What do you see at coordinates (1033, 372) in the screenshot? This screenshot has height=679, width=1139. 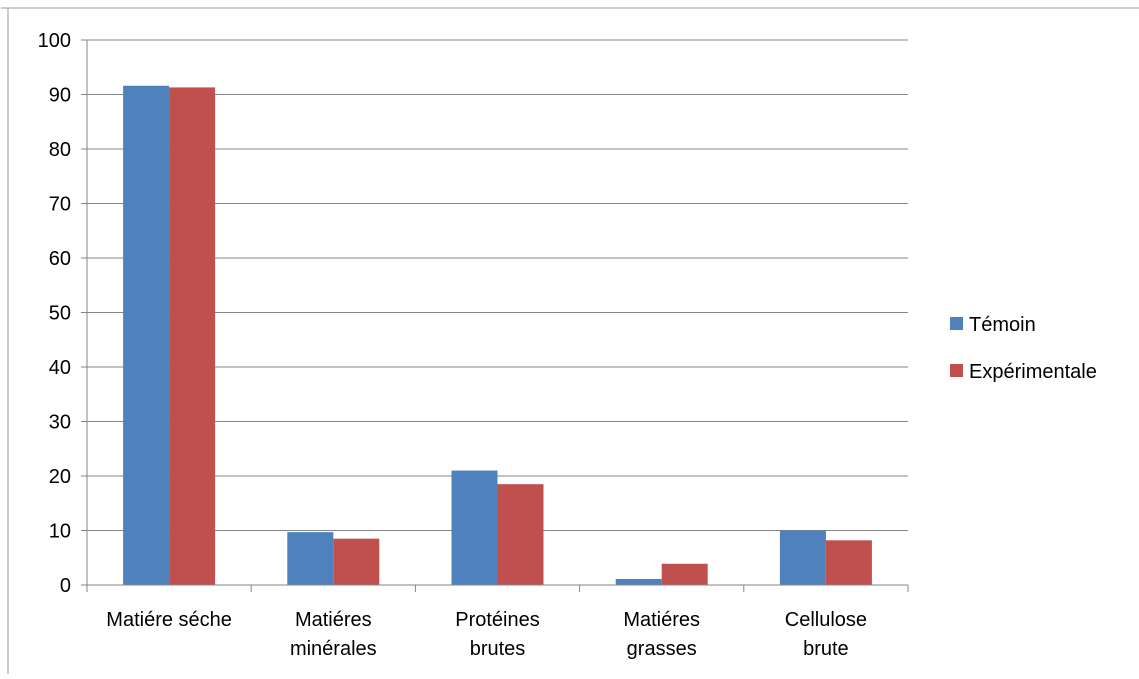 I see `legend-label: Expérimentale` at bounding box center [1033, 372].